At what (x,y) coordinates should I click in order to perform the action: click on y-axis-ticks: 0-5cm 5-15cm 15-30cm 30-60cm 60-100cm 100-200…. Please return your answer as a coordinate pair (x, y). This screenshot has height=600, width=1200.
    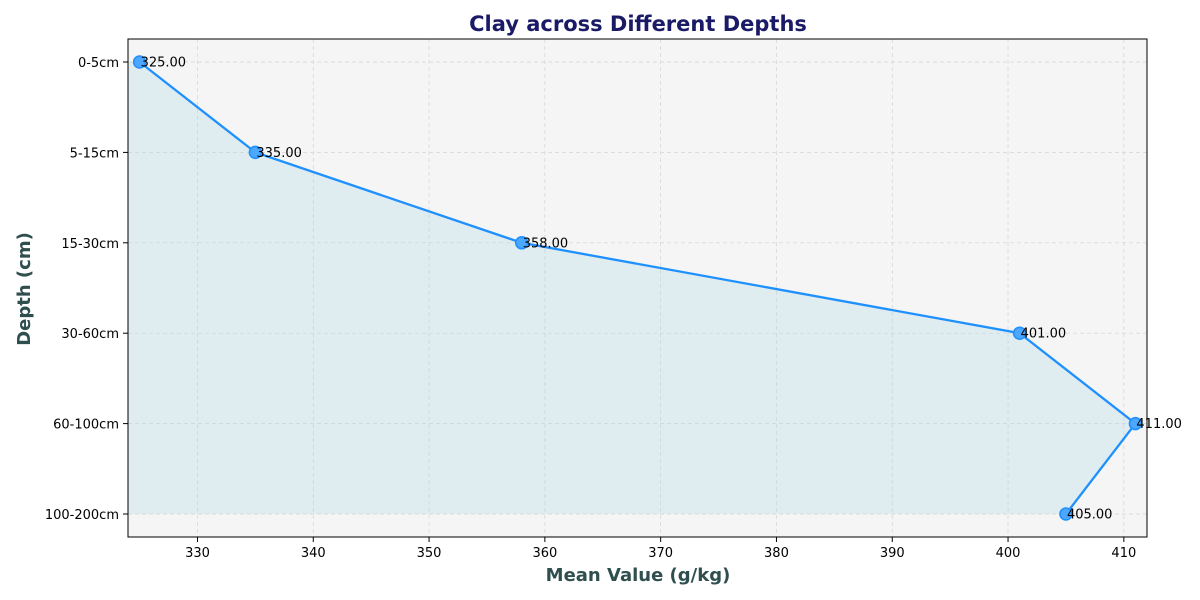
    Looking at the image, I should click on (86, 289).